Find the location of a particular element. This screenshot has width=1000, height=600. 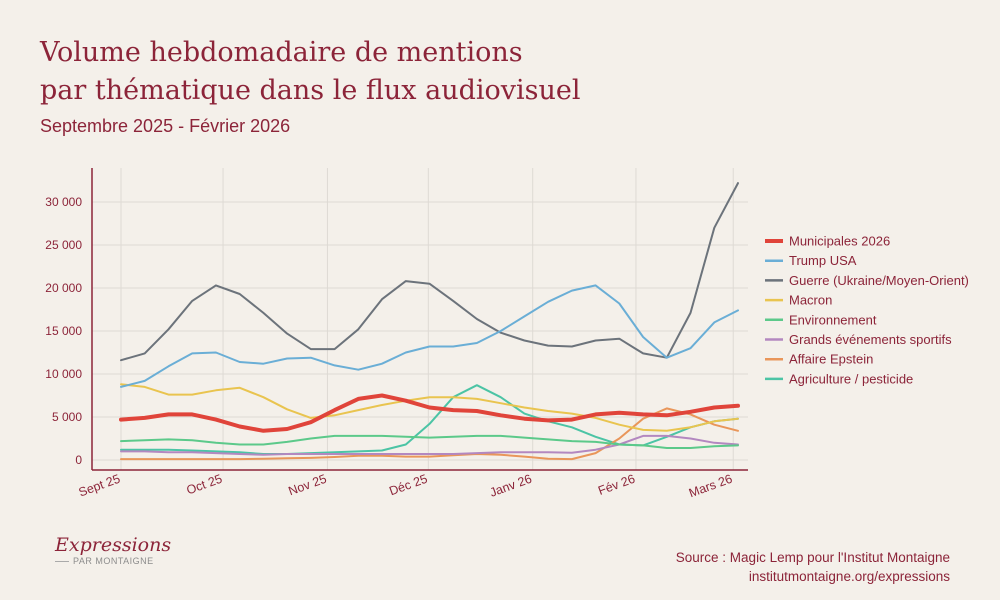

y-tick-label: 20 000 is located at coordinates (63, 288).